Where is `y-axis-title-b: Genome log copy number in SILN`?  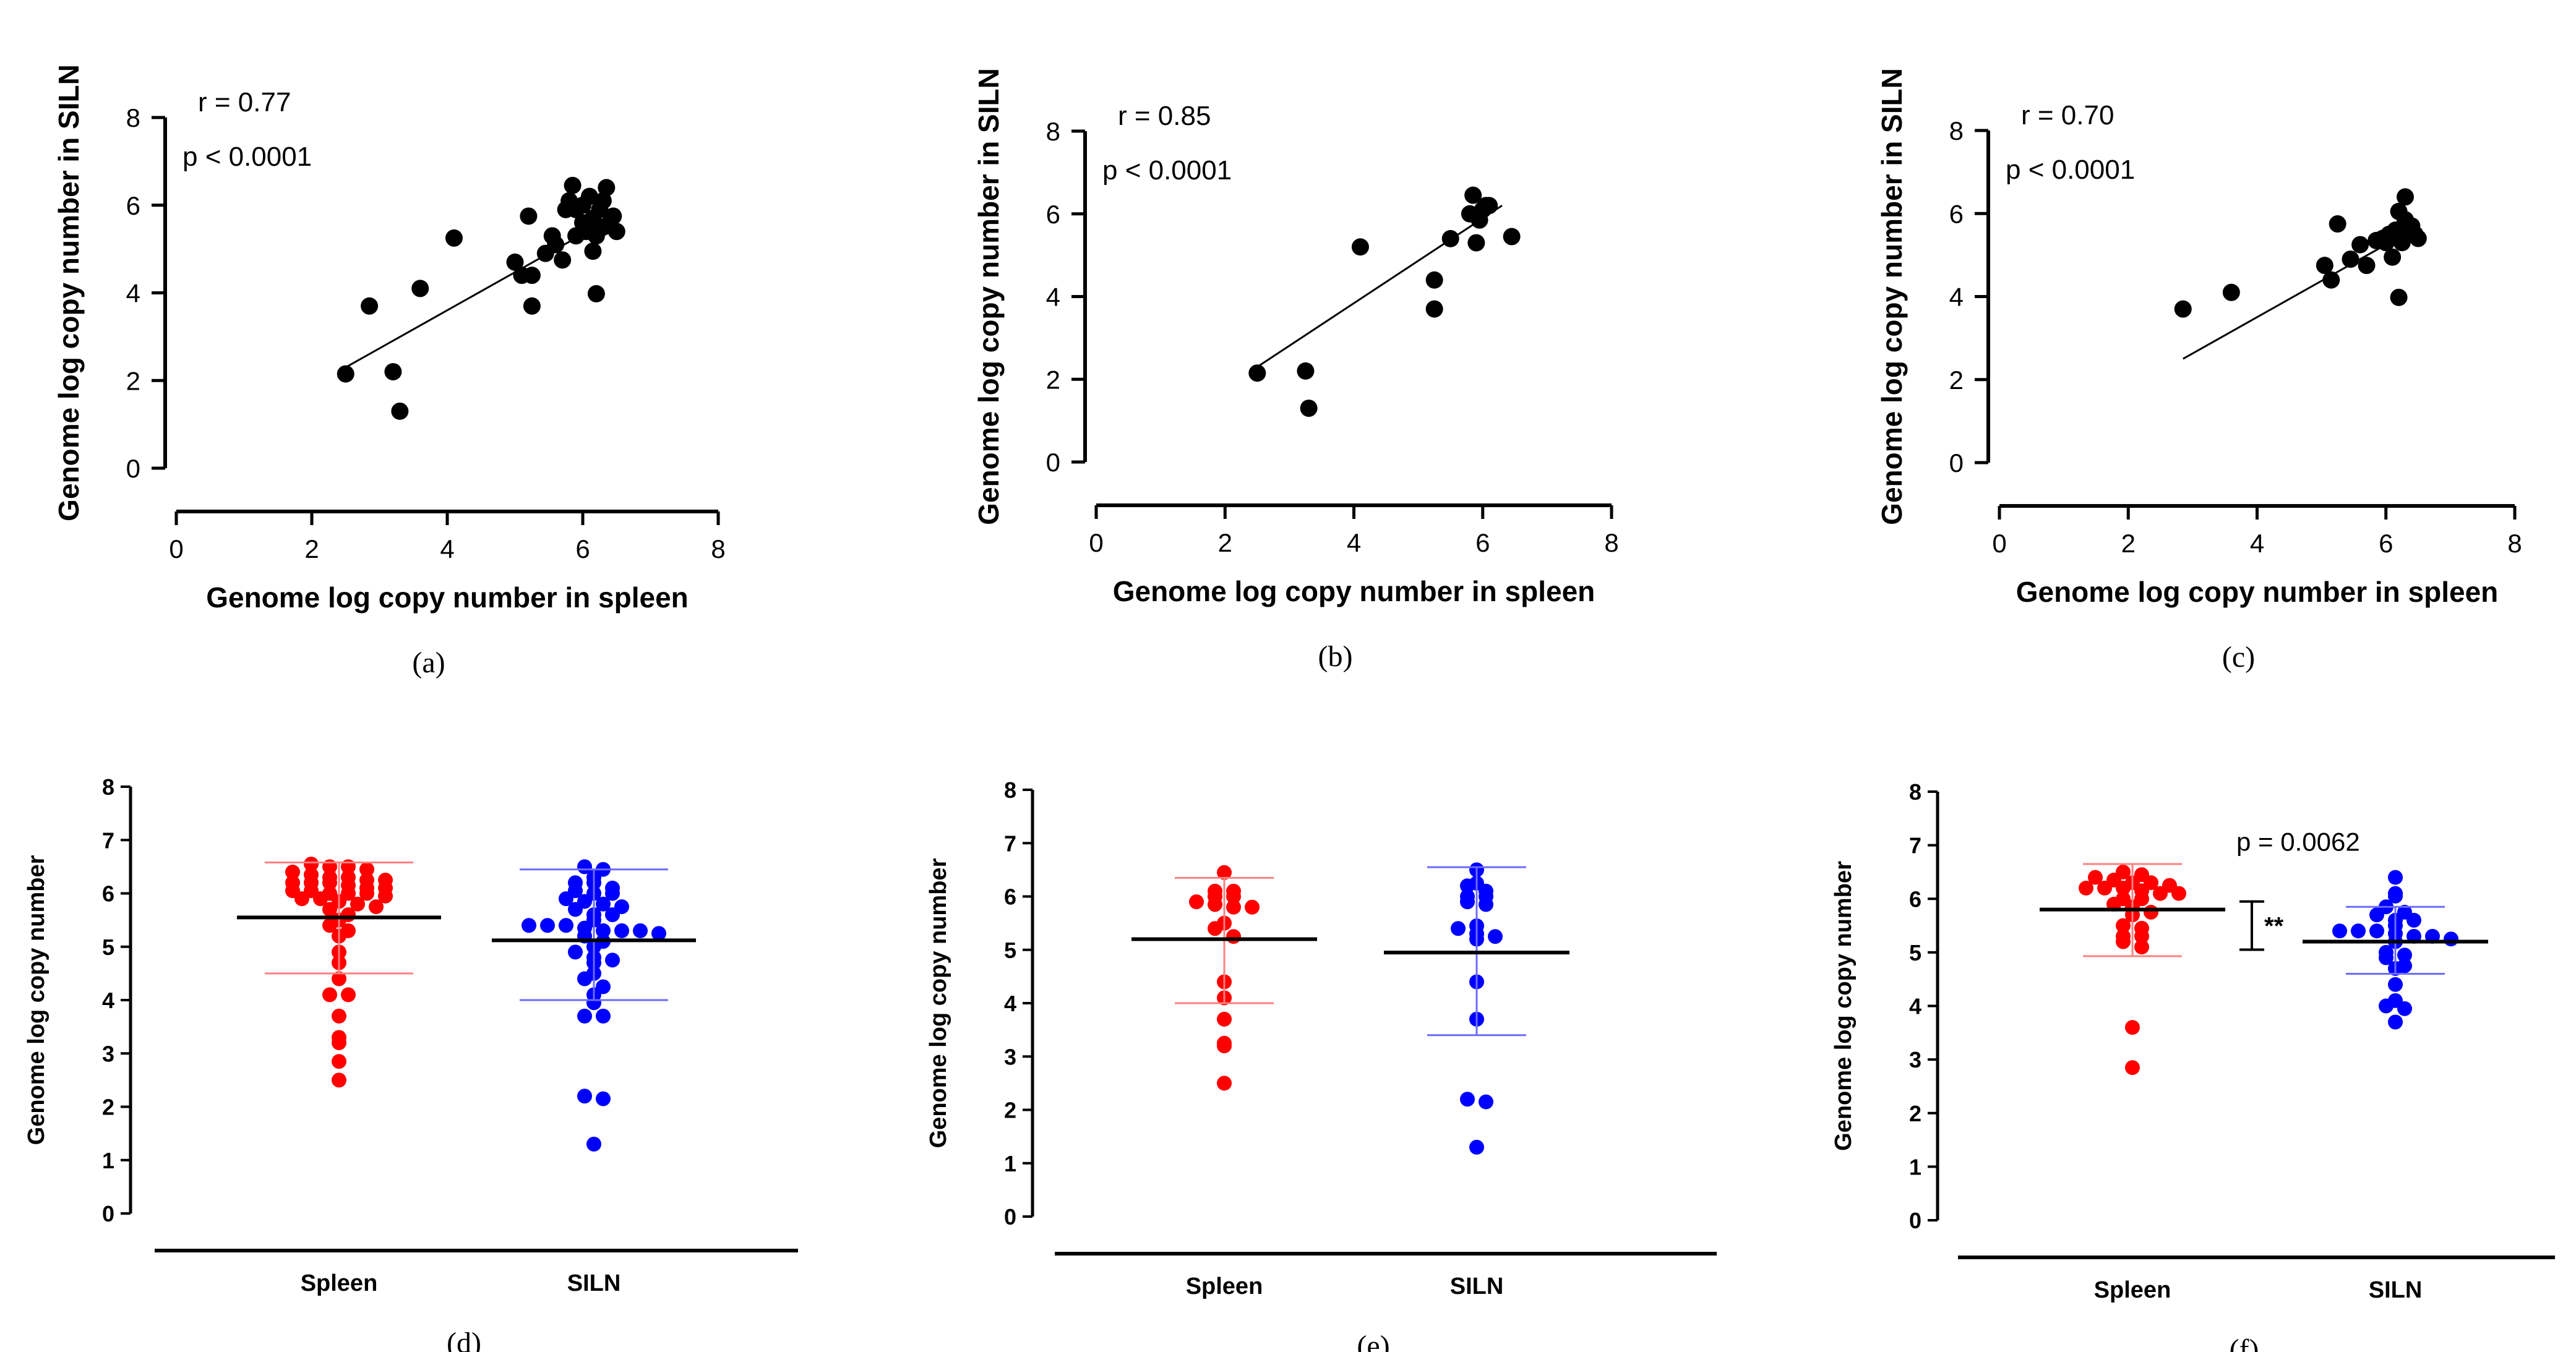
y-axis-title-b: Genome log copy number in SILN is located at coordinates (988, 296).